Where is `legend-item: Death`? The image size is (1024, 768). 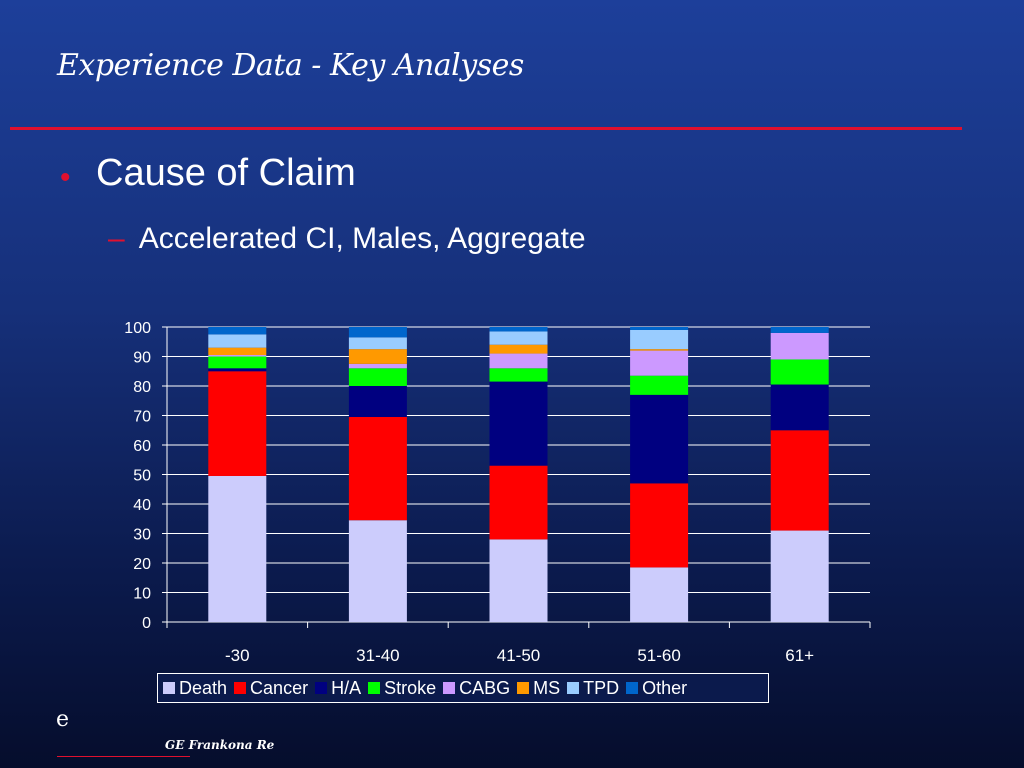
legend-item: Death is located at coordinates (195, 688).